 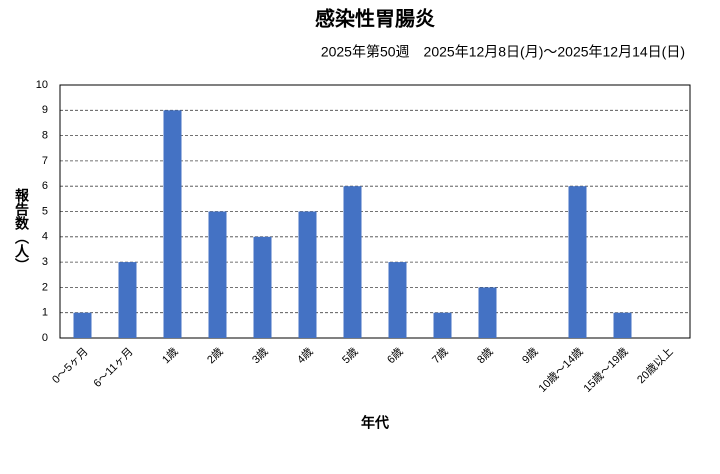 I want to click on x-tick-label: 5歳, so click(x=349, y=355).